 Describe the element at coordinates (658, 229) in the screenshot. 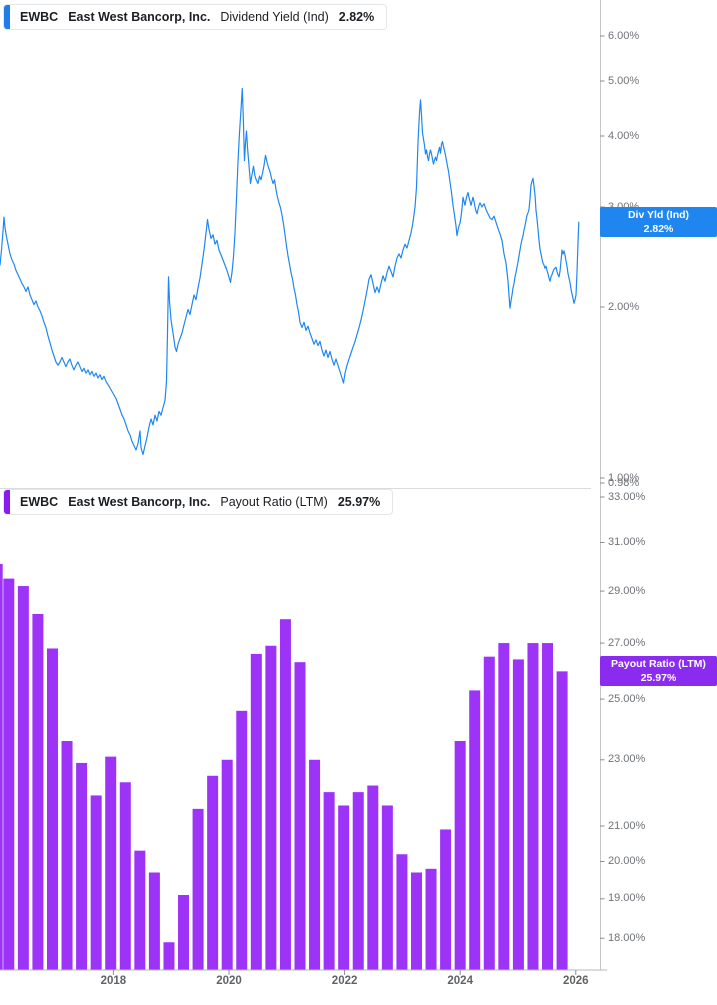

I see `badge-value-label: 2.82%` at that location.